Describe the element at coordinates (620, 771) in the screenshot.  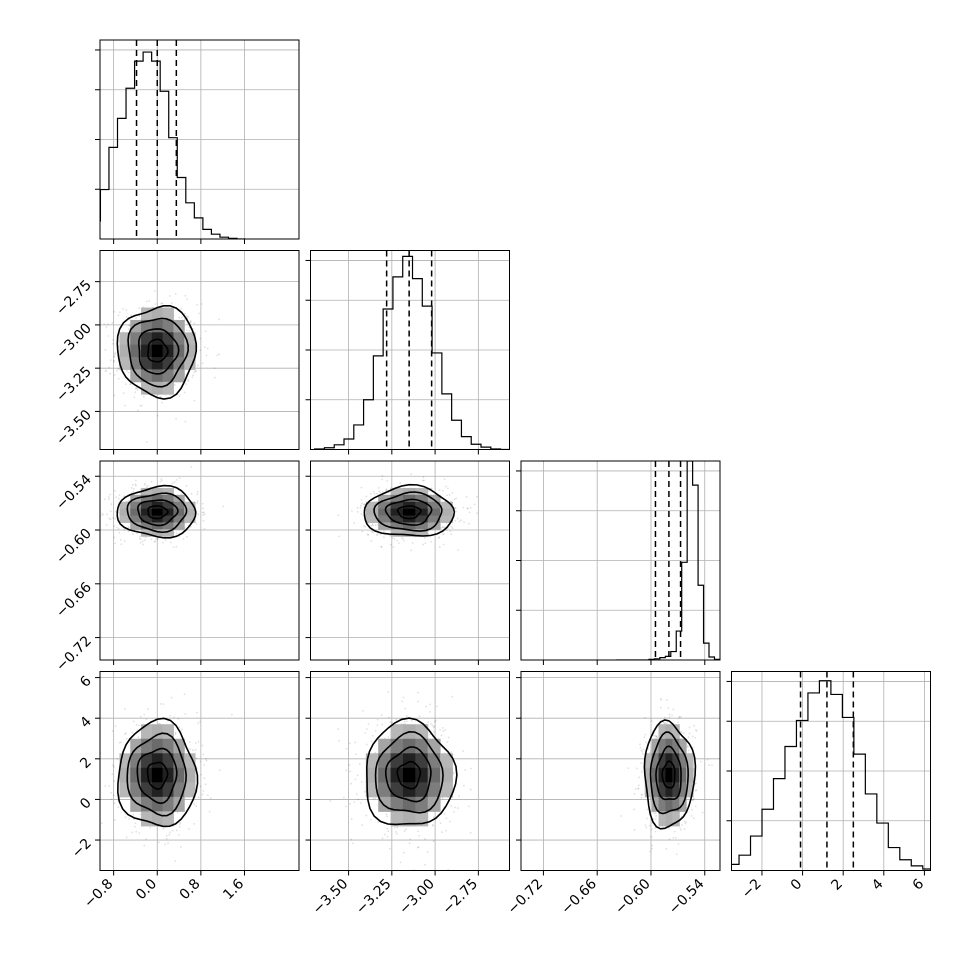
I see `panel-frame` at that location.